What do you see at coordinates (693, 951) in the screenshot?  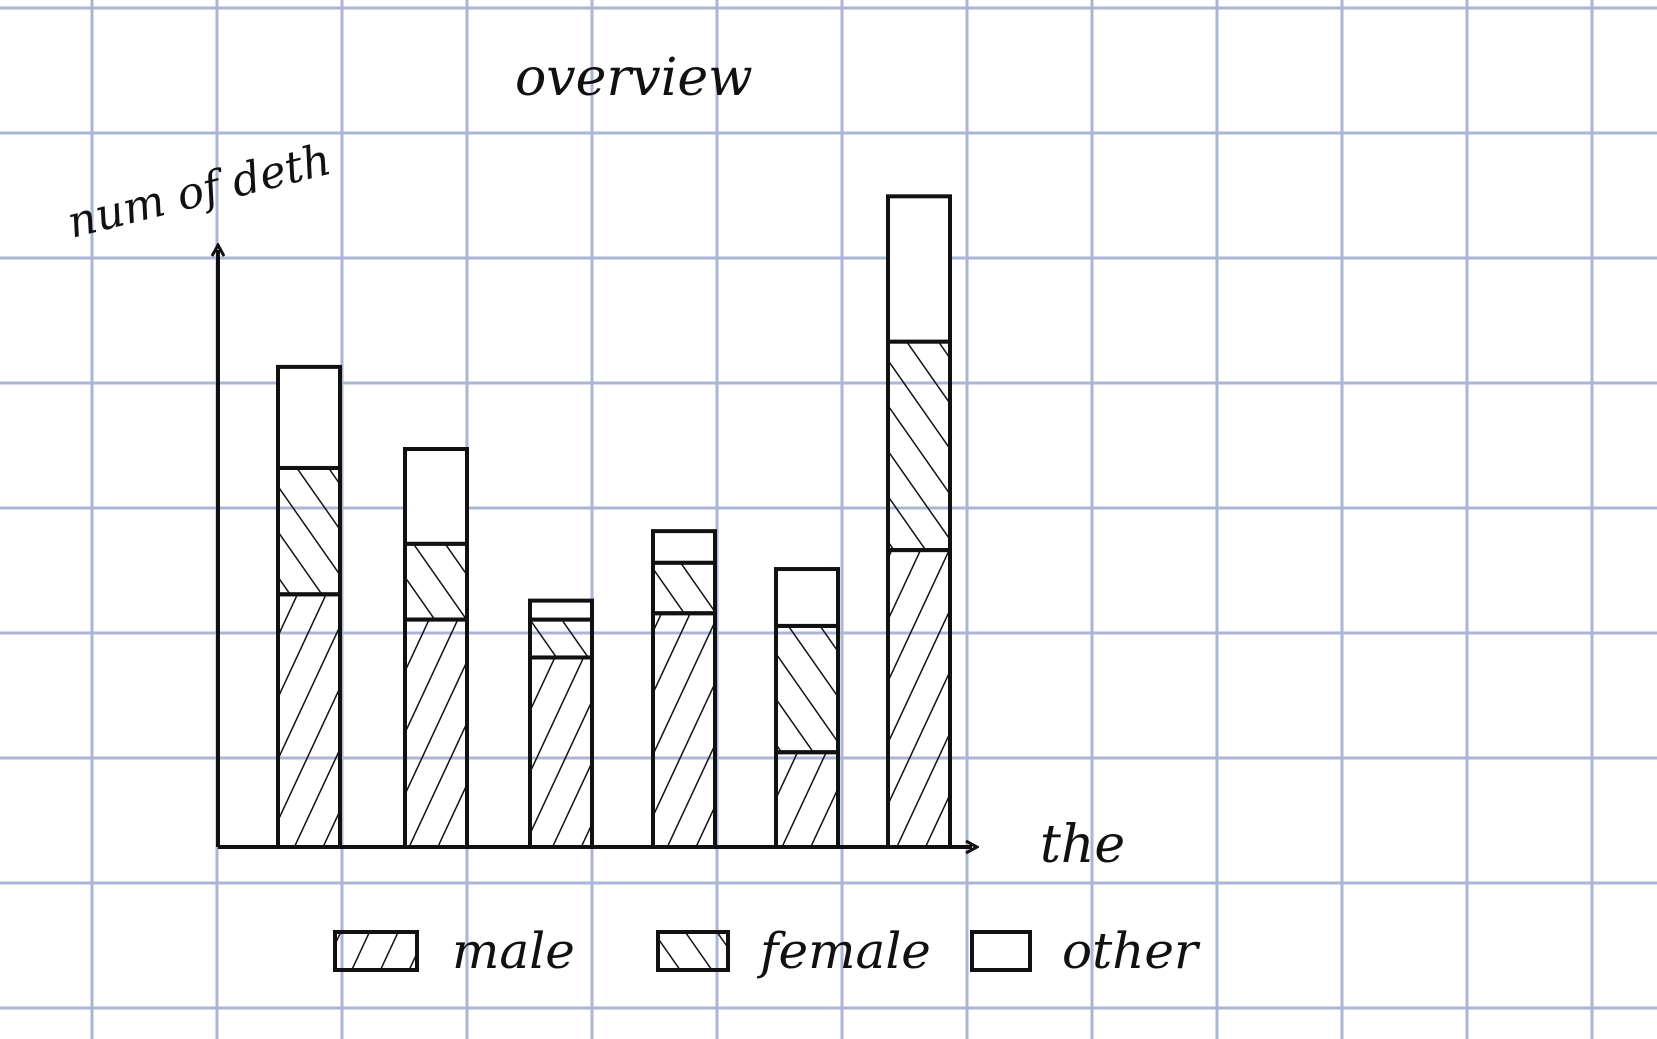 I see `legend-swatch-female` at bounding box center [693, 951].